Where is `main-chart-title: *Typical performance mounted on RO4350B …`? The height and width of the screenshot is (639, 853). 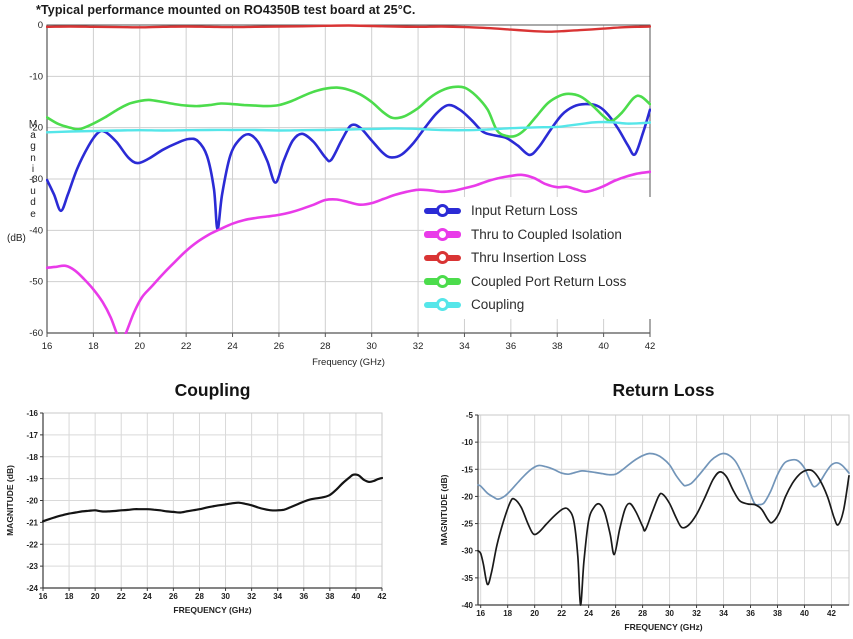 main-chart-title: *Typical performance mounted on RO4350B … is located at coordinates (226, 10).